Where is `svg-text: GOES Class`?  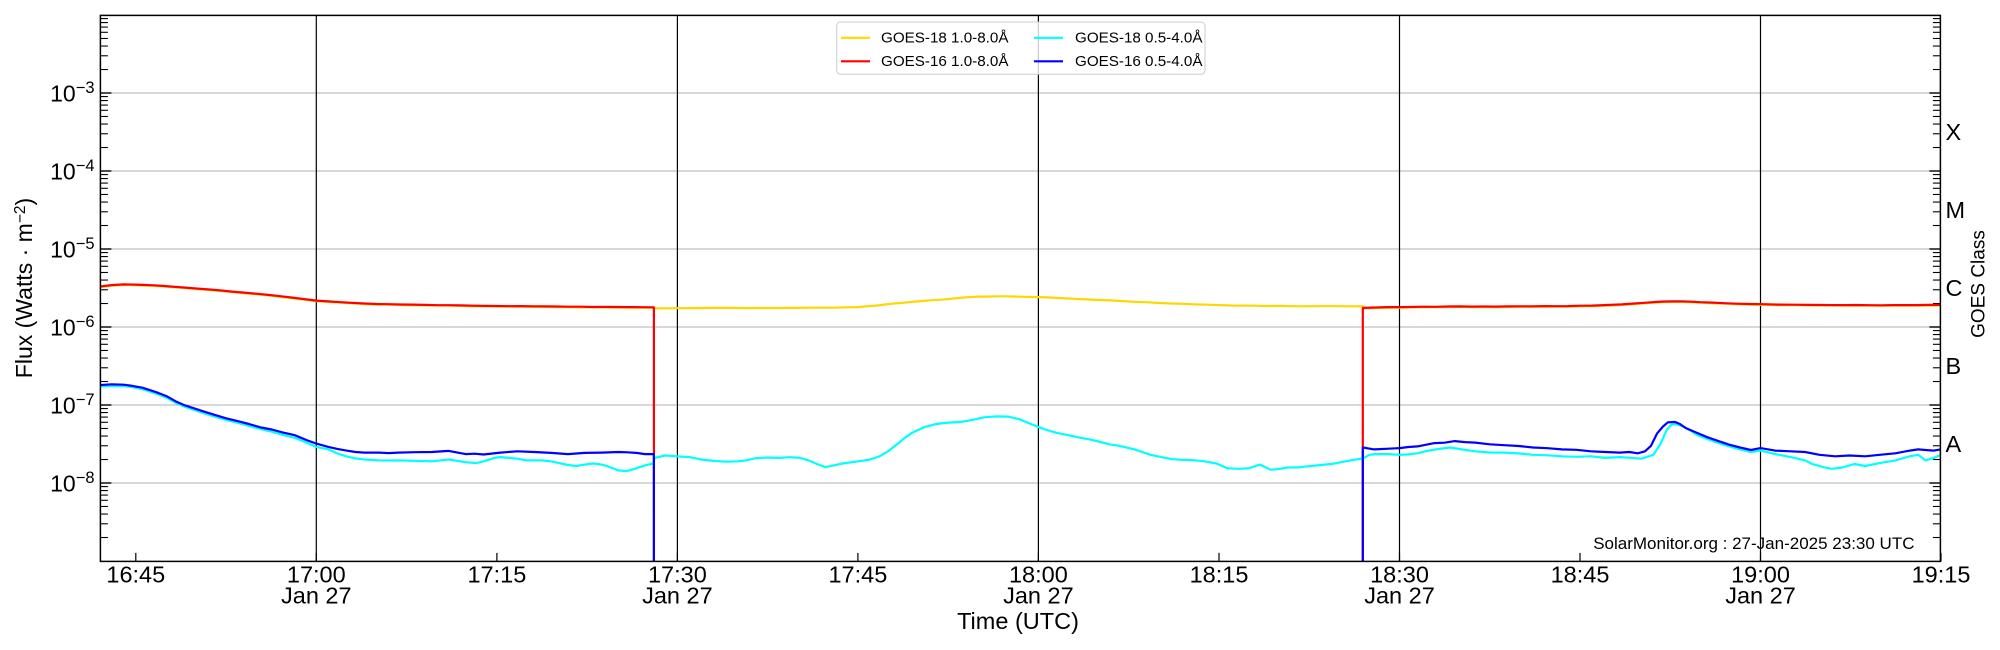
svg-text: GOES Class is located at coordinates (1979, 284).